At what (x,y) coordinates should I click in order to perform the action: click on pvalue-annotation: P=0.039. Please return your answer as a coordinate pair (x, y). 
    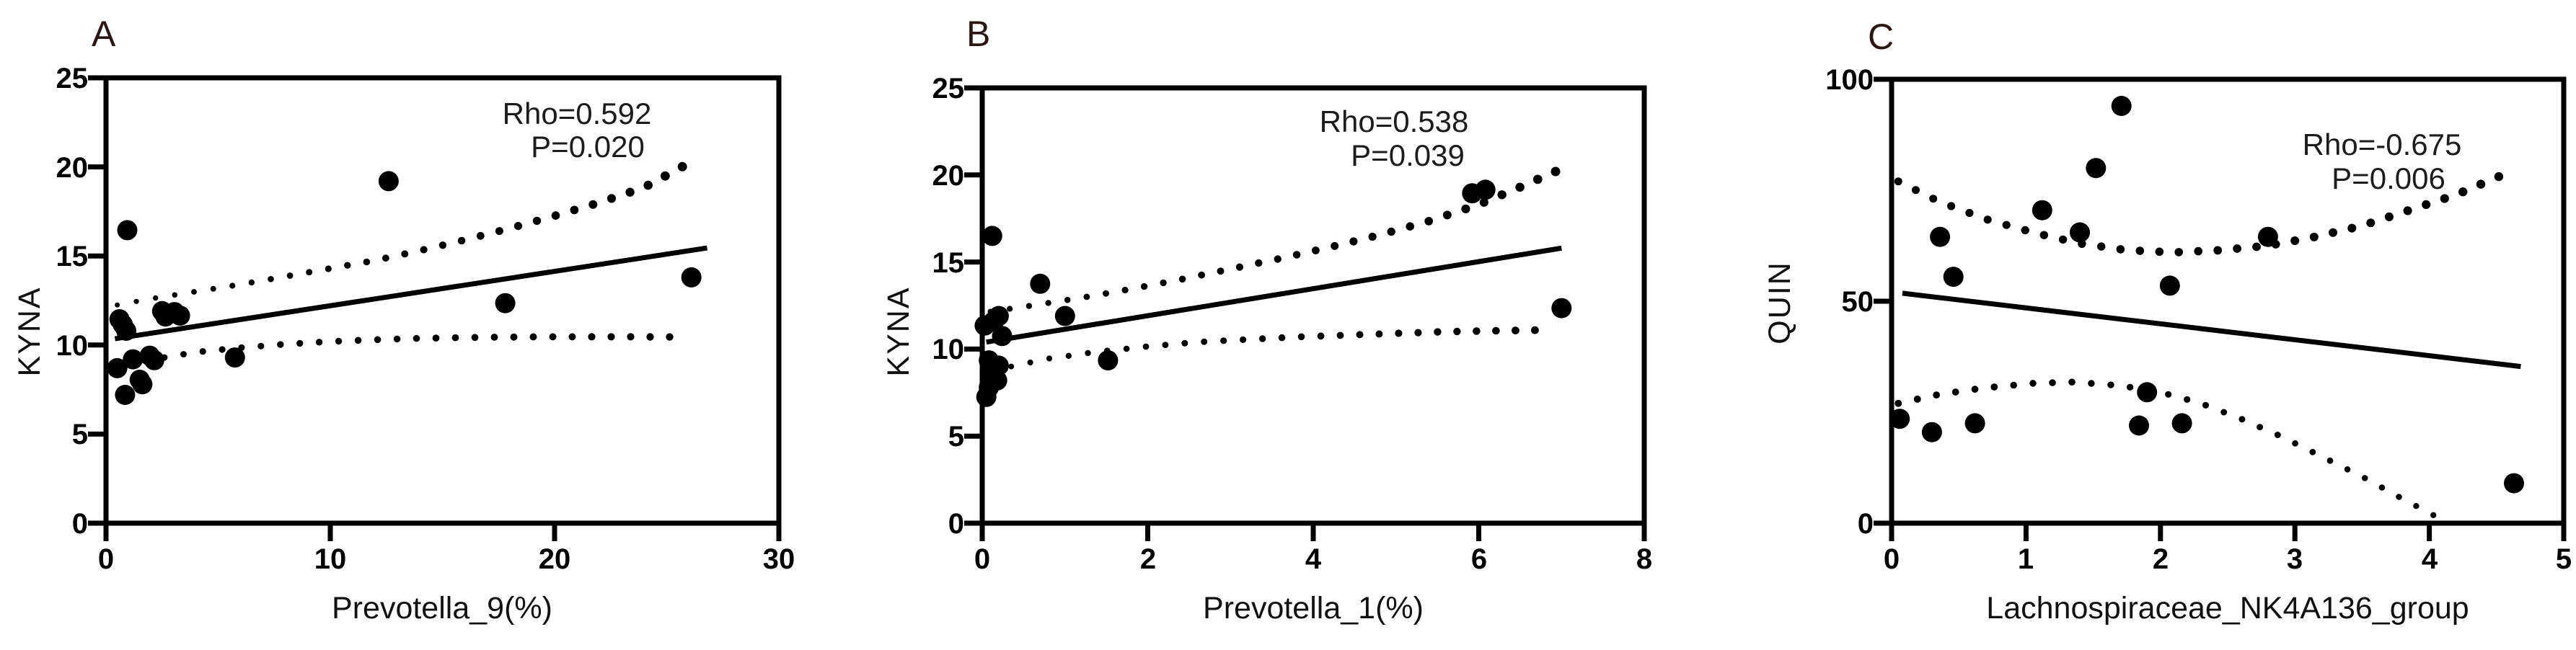
    Looking at the image, I should click on (1408, 155).